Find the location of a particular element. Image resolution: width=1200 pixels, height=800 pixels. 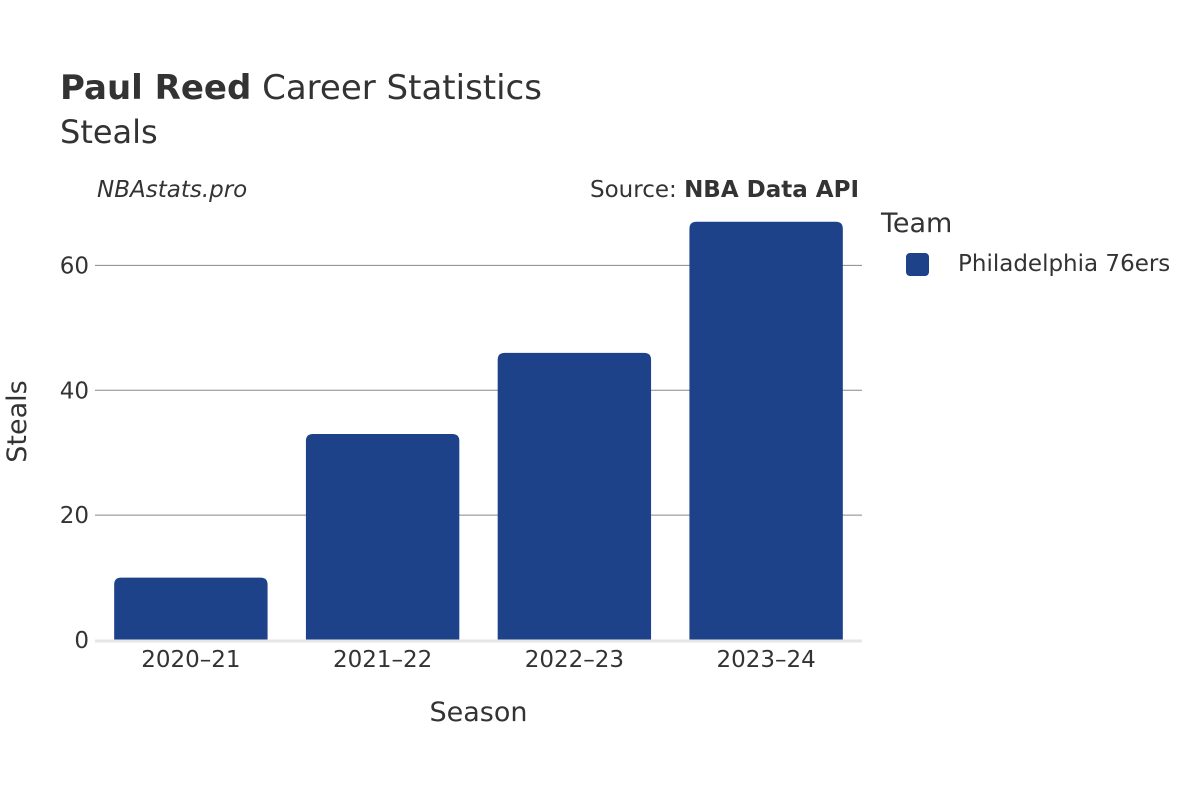

watermark: NBAstats.pro is located at coordinates (172, 190).